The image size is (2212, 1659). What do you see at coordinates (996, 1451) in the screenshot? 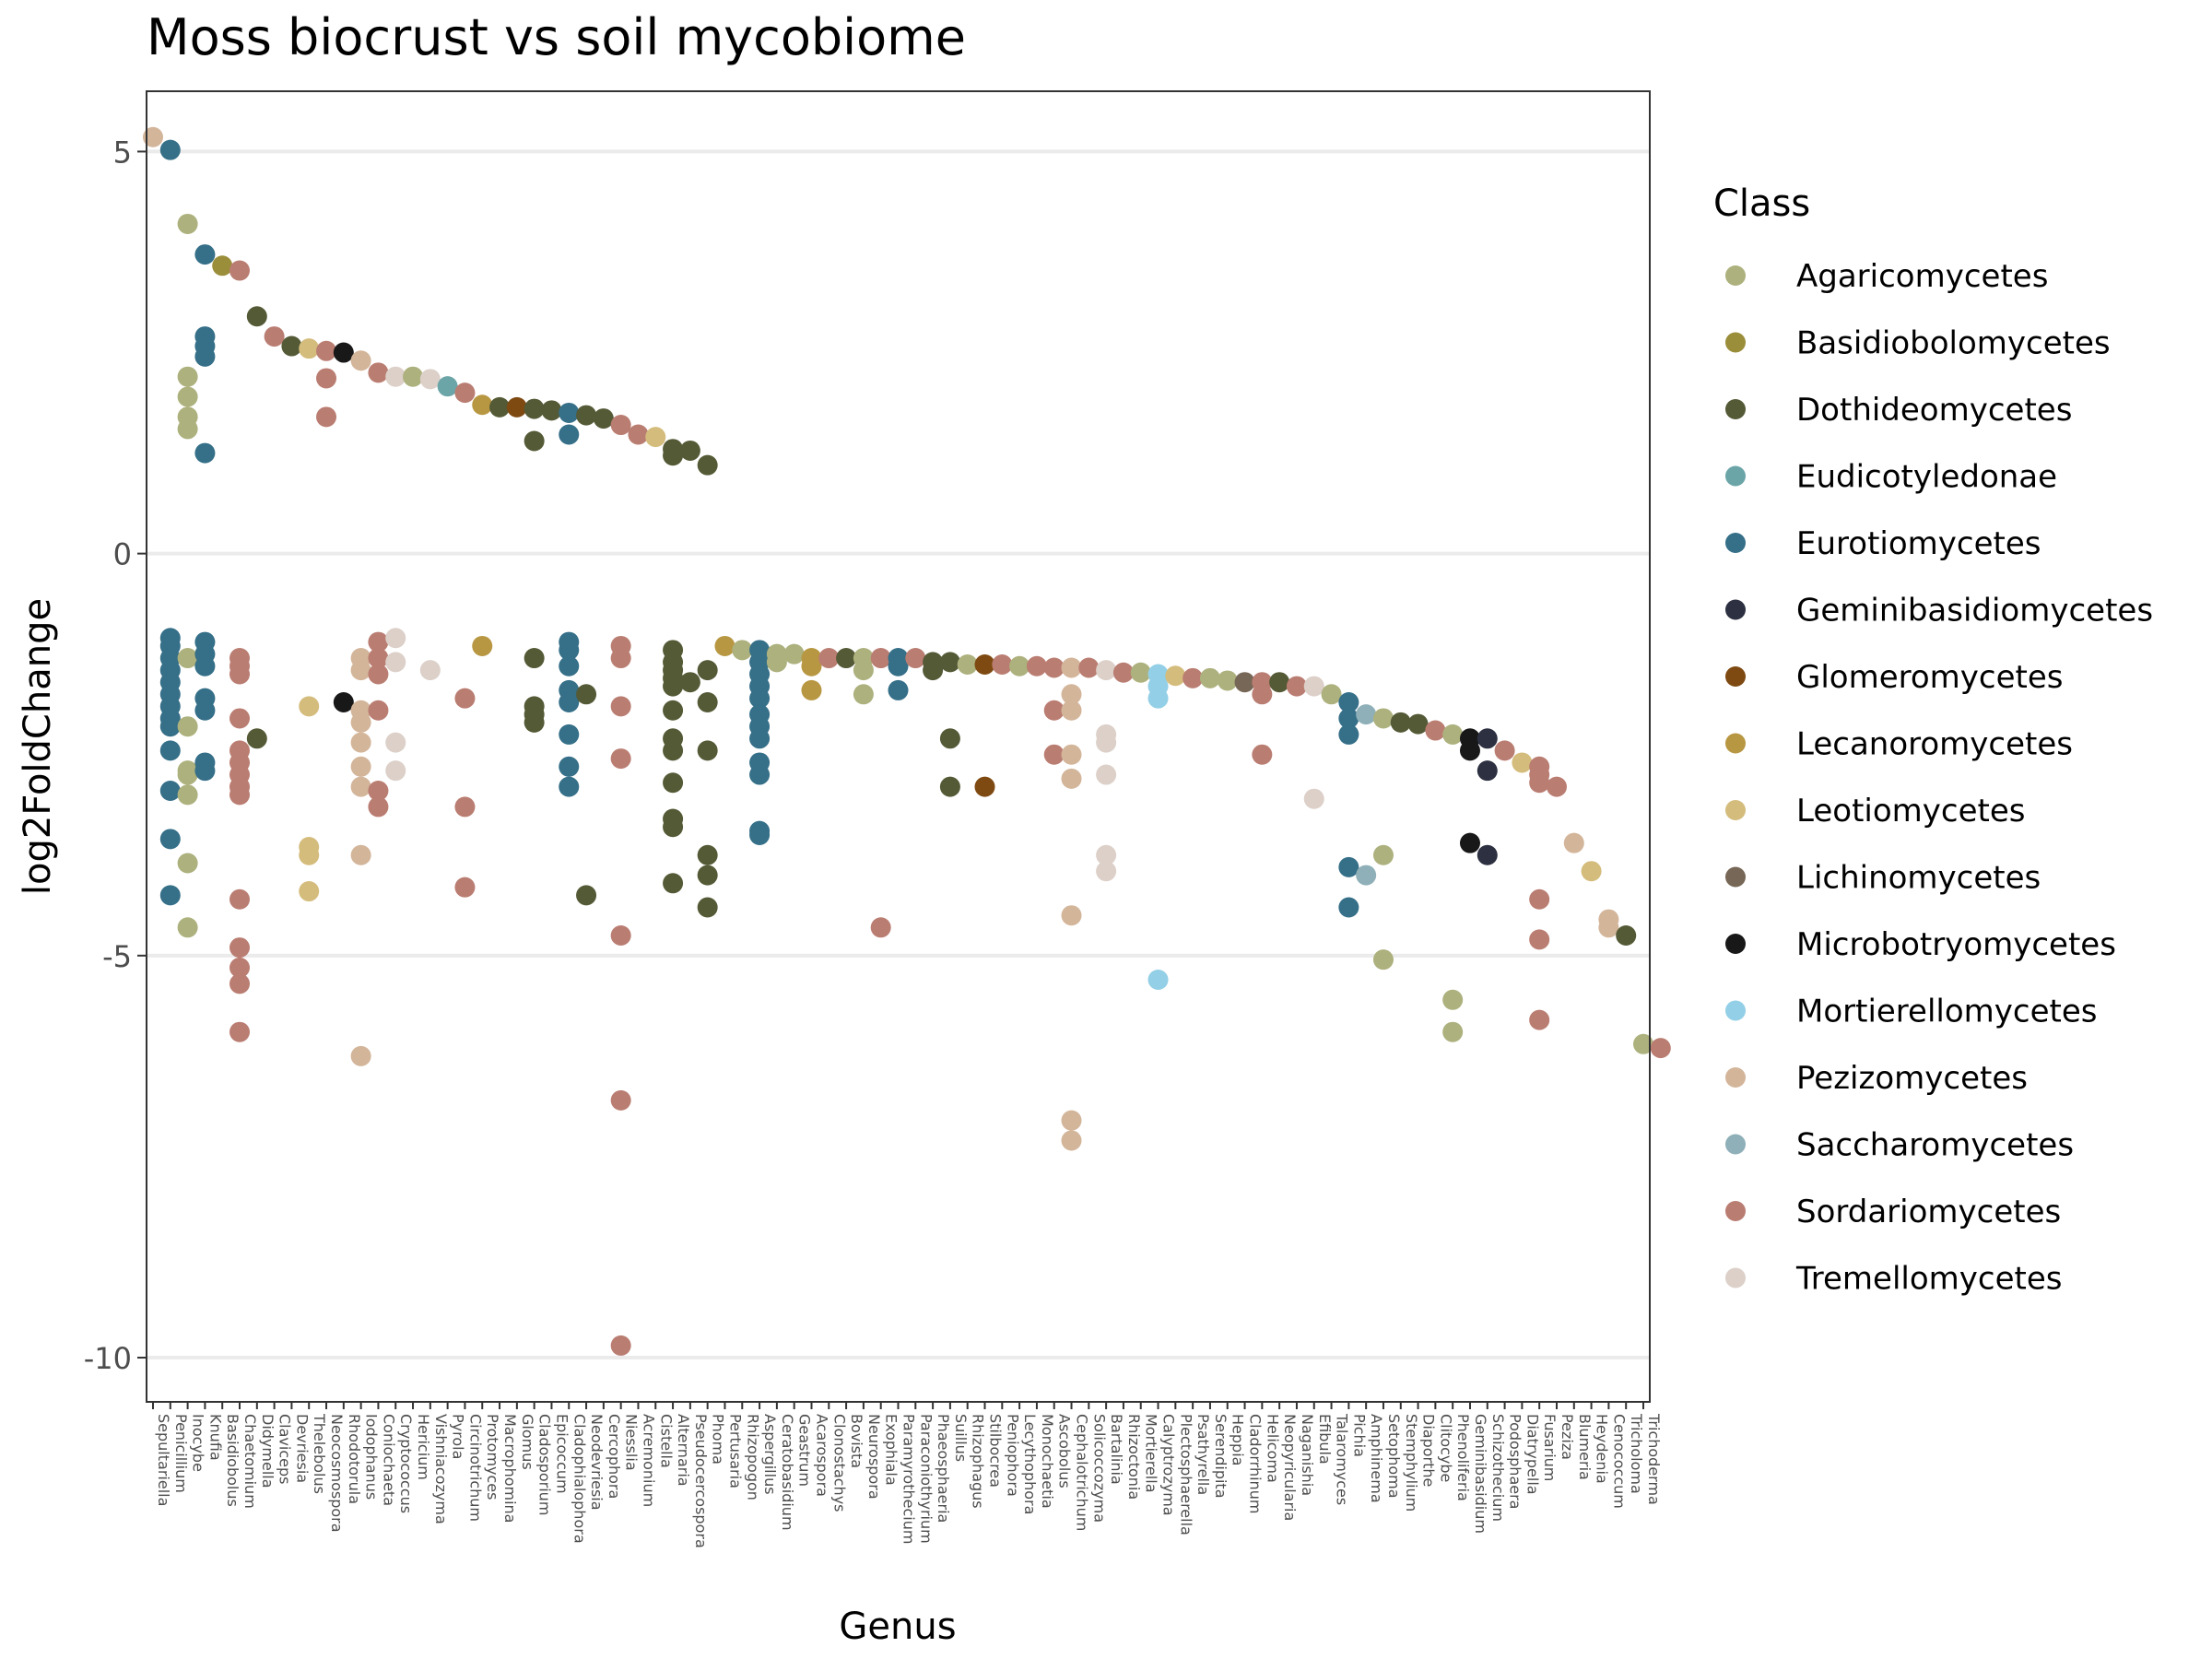
I see `x-tick-label: Stilbocrea` at bounding box center [996, 1451].